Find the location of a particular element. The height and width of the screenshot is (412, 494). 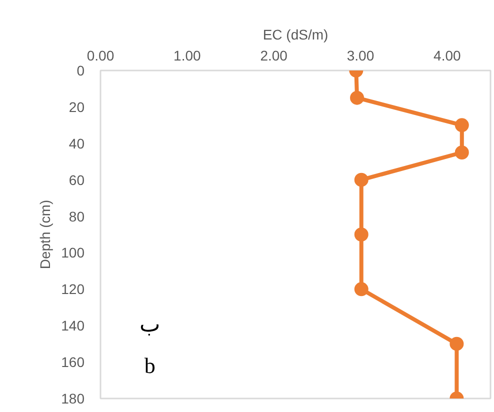

x-tick-label: 0.00 is located at coordinates (100, 56).